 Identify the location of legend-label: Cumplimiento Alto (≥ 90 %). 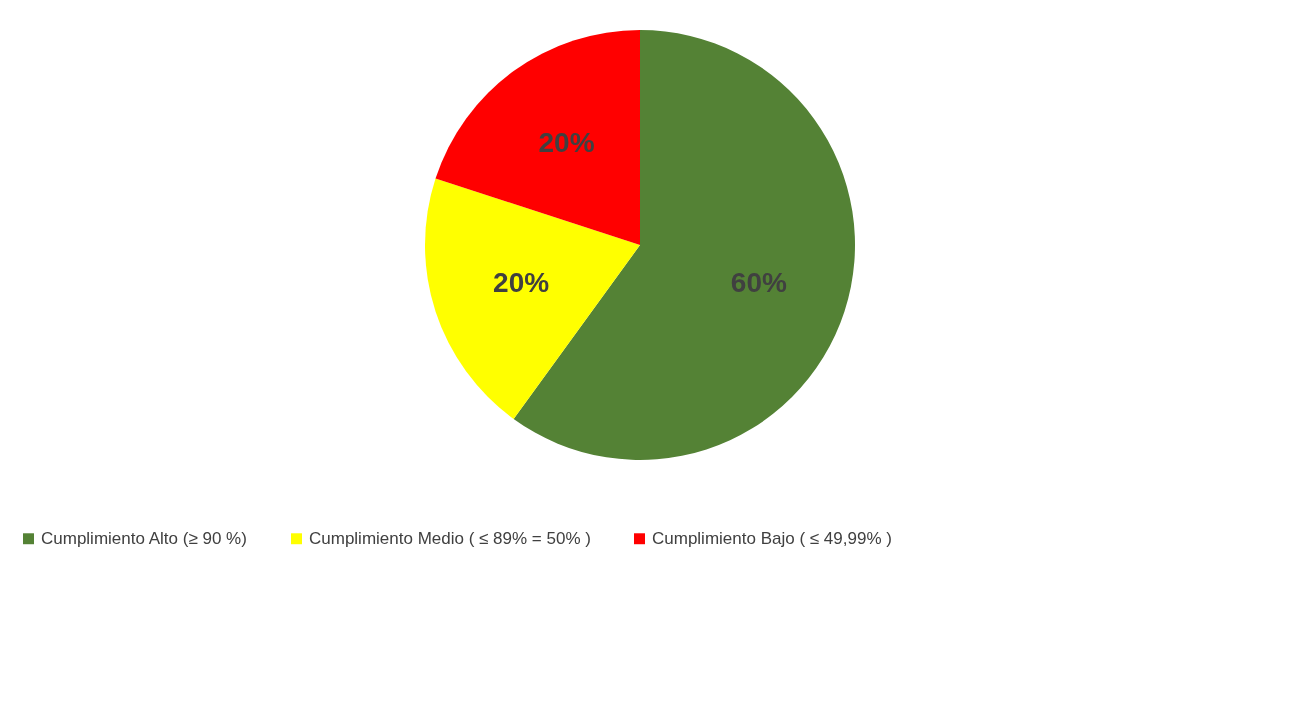
(144, 538).